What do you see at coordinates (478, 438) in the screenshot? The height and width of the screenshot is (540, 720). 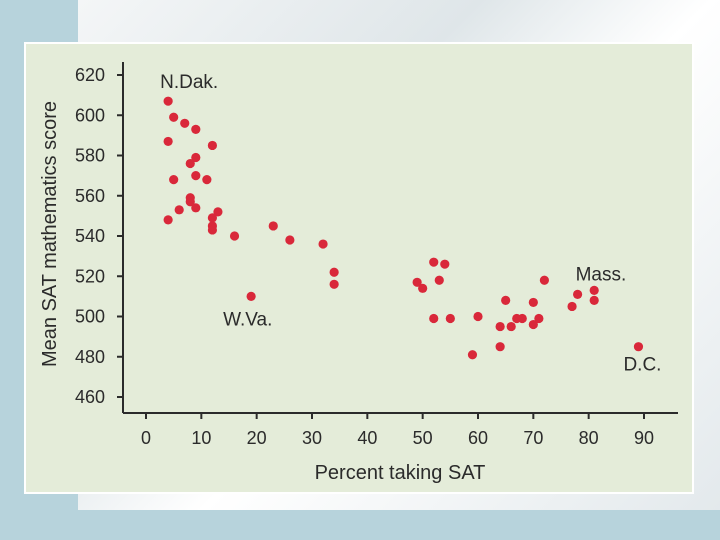 I see `x-tick-label: 60` at bounding box center [478, 438].